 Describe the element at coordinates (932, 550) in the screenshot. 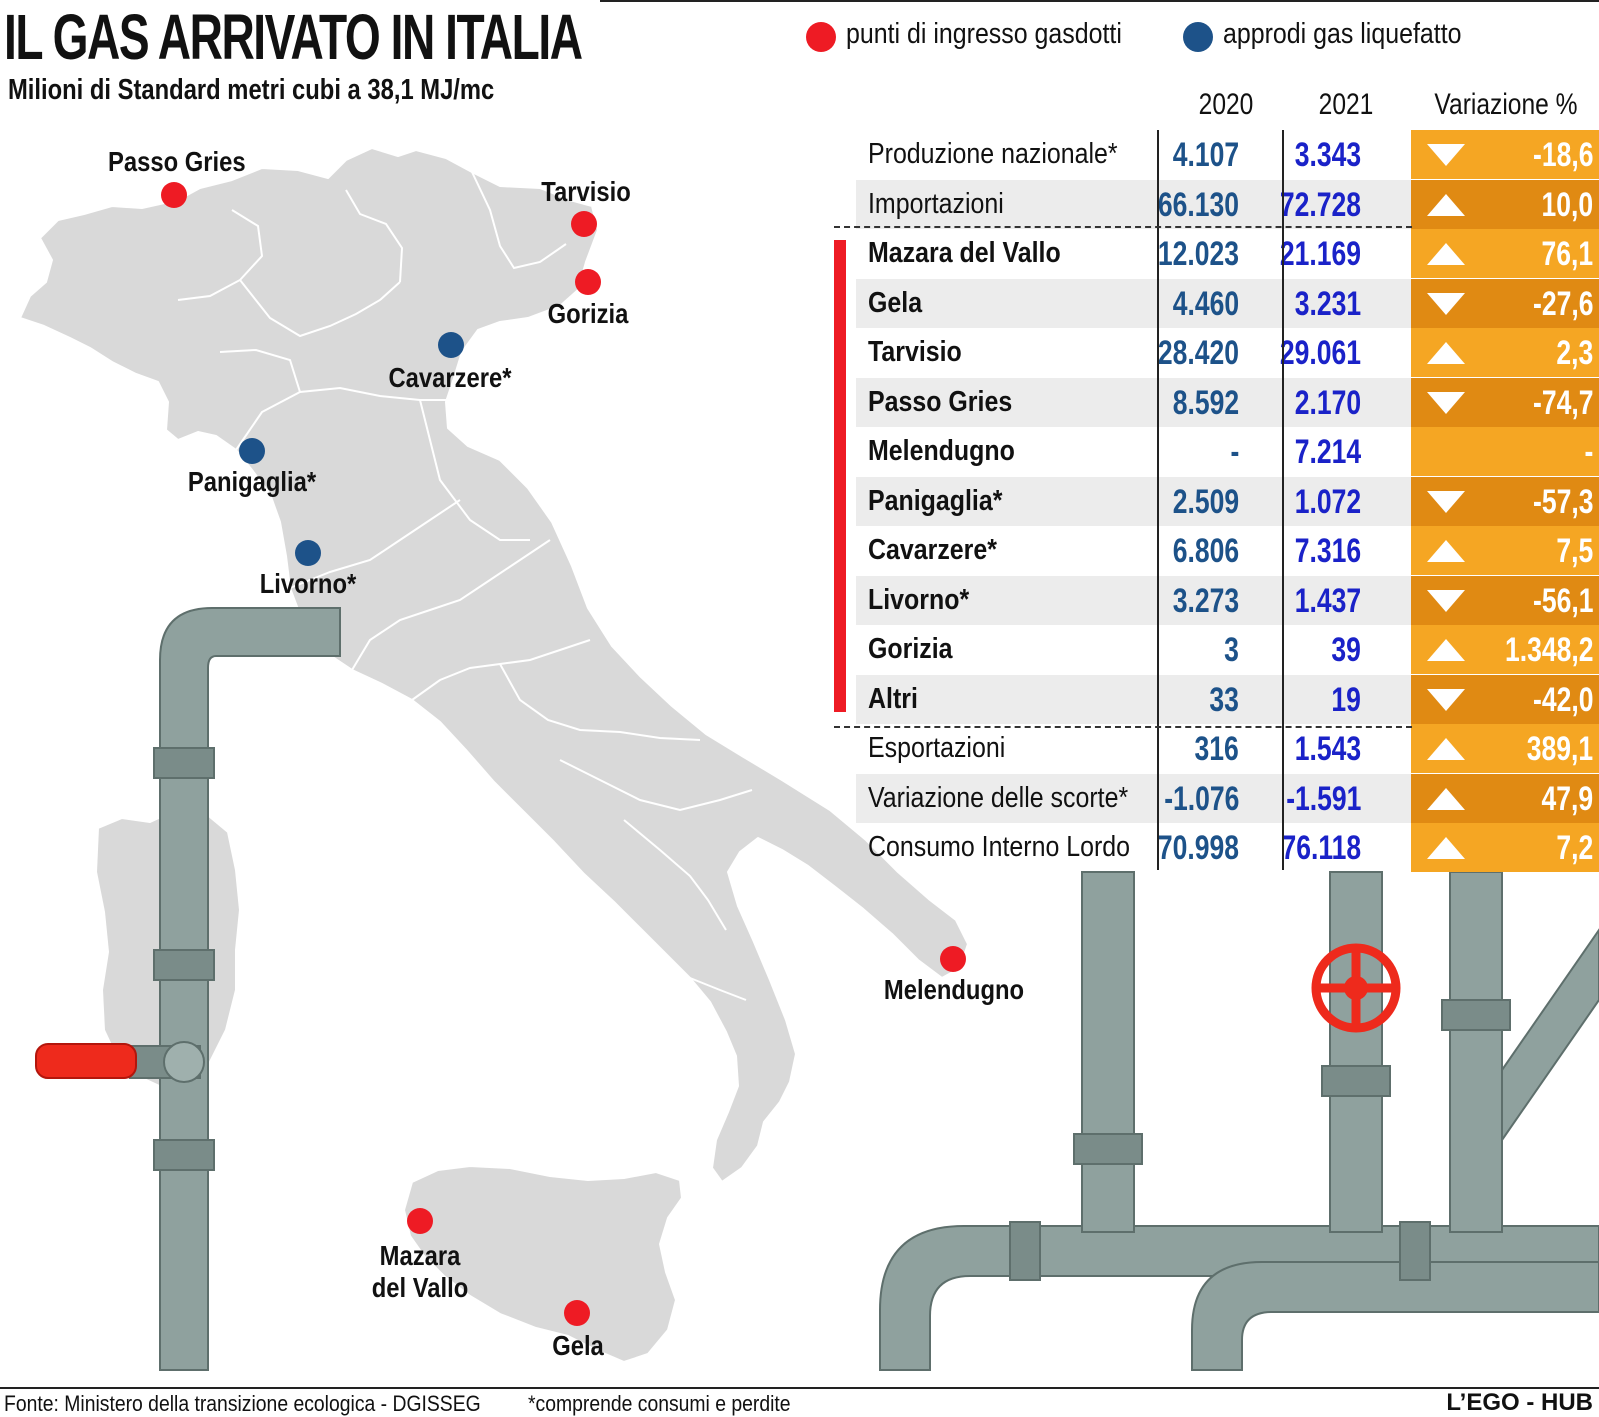

I see `row-label: Cavarzere*` at that location.